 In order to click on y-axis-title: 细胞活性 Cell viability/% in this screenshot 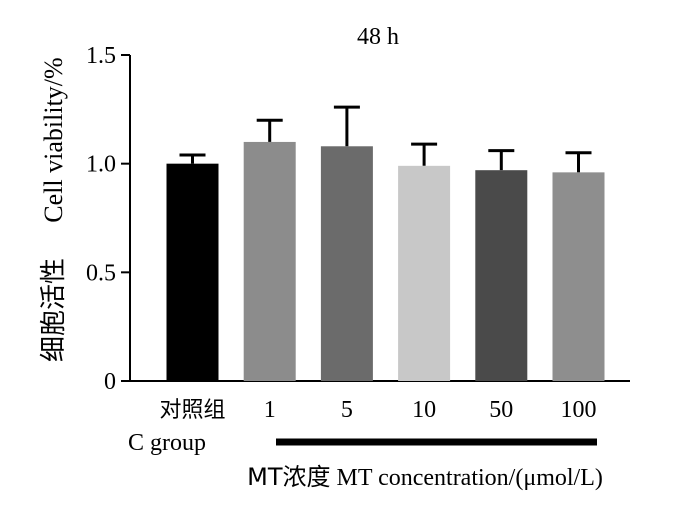, I will do `click(54, 209)`.